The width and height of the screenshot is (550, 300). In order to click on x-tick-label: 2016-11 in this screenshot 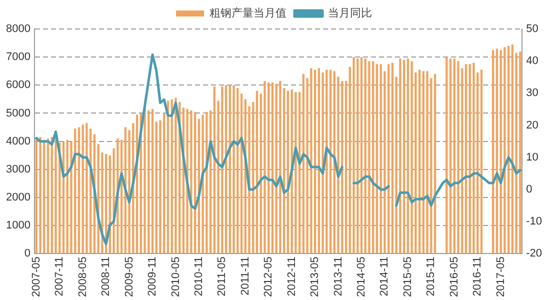, I will do `click(478, 276)`.